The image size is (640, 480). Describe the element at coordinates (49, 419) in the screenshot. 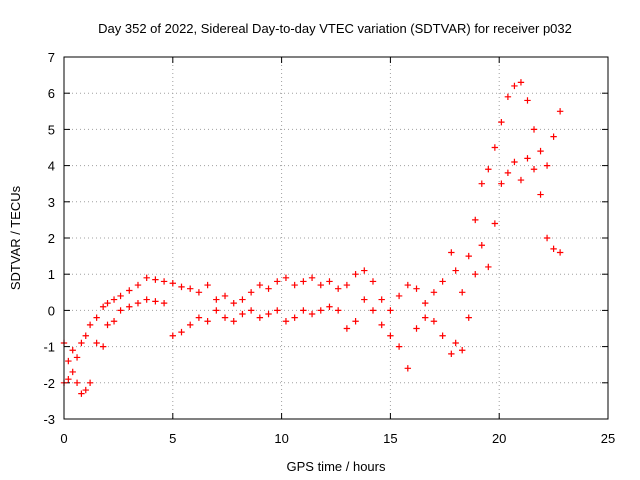

I see `y-tick-label: -3` at that location.